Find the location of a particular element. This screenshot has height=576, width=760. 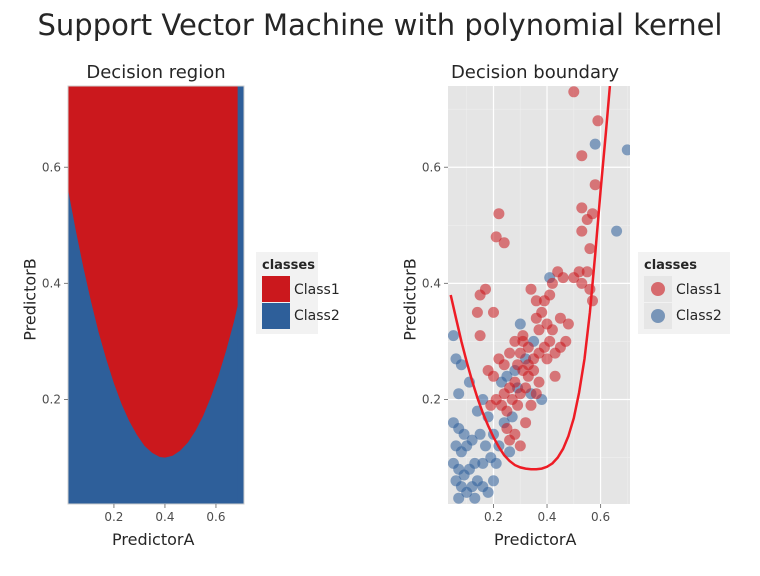

right-legend-label-class2: Class2 is located at coordinates (699, 316).